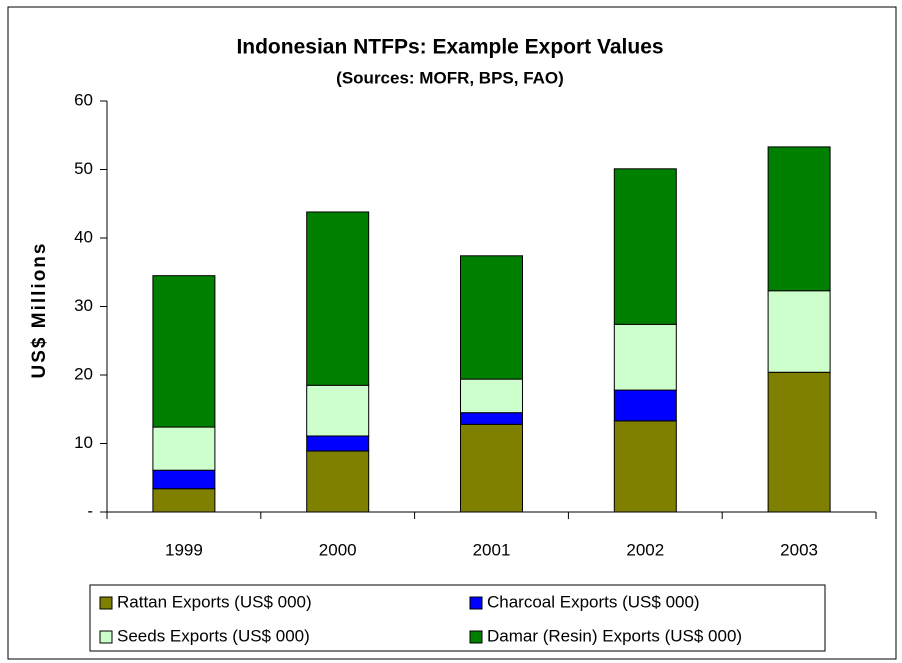 The height and width of the screenshot is (663, 902). I want to click on y-tick-label: 40, so click(83, 236).